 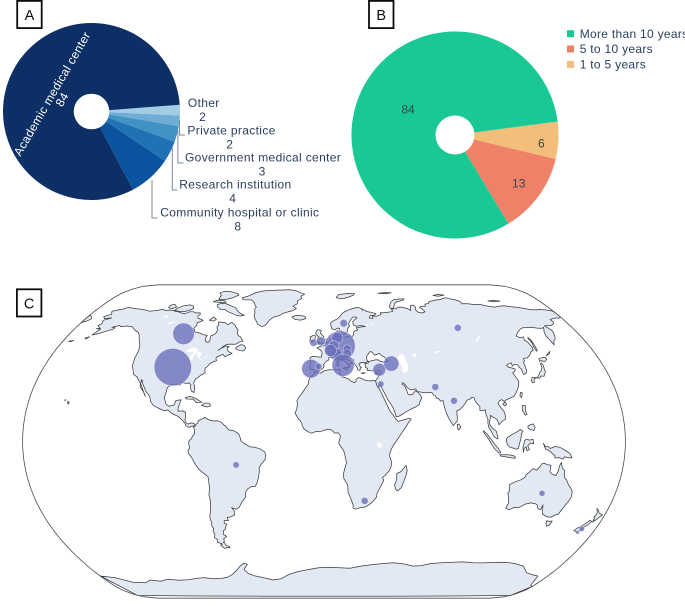 I want to click on svg-text: C, so click(x=29, y=305).